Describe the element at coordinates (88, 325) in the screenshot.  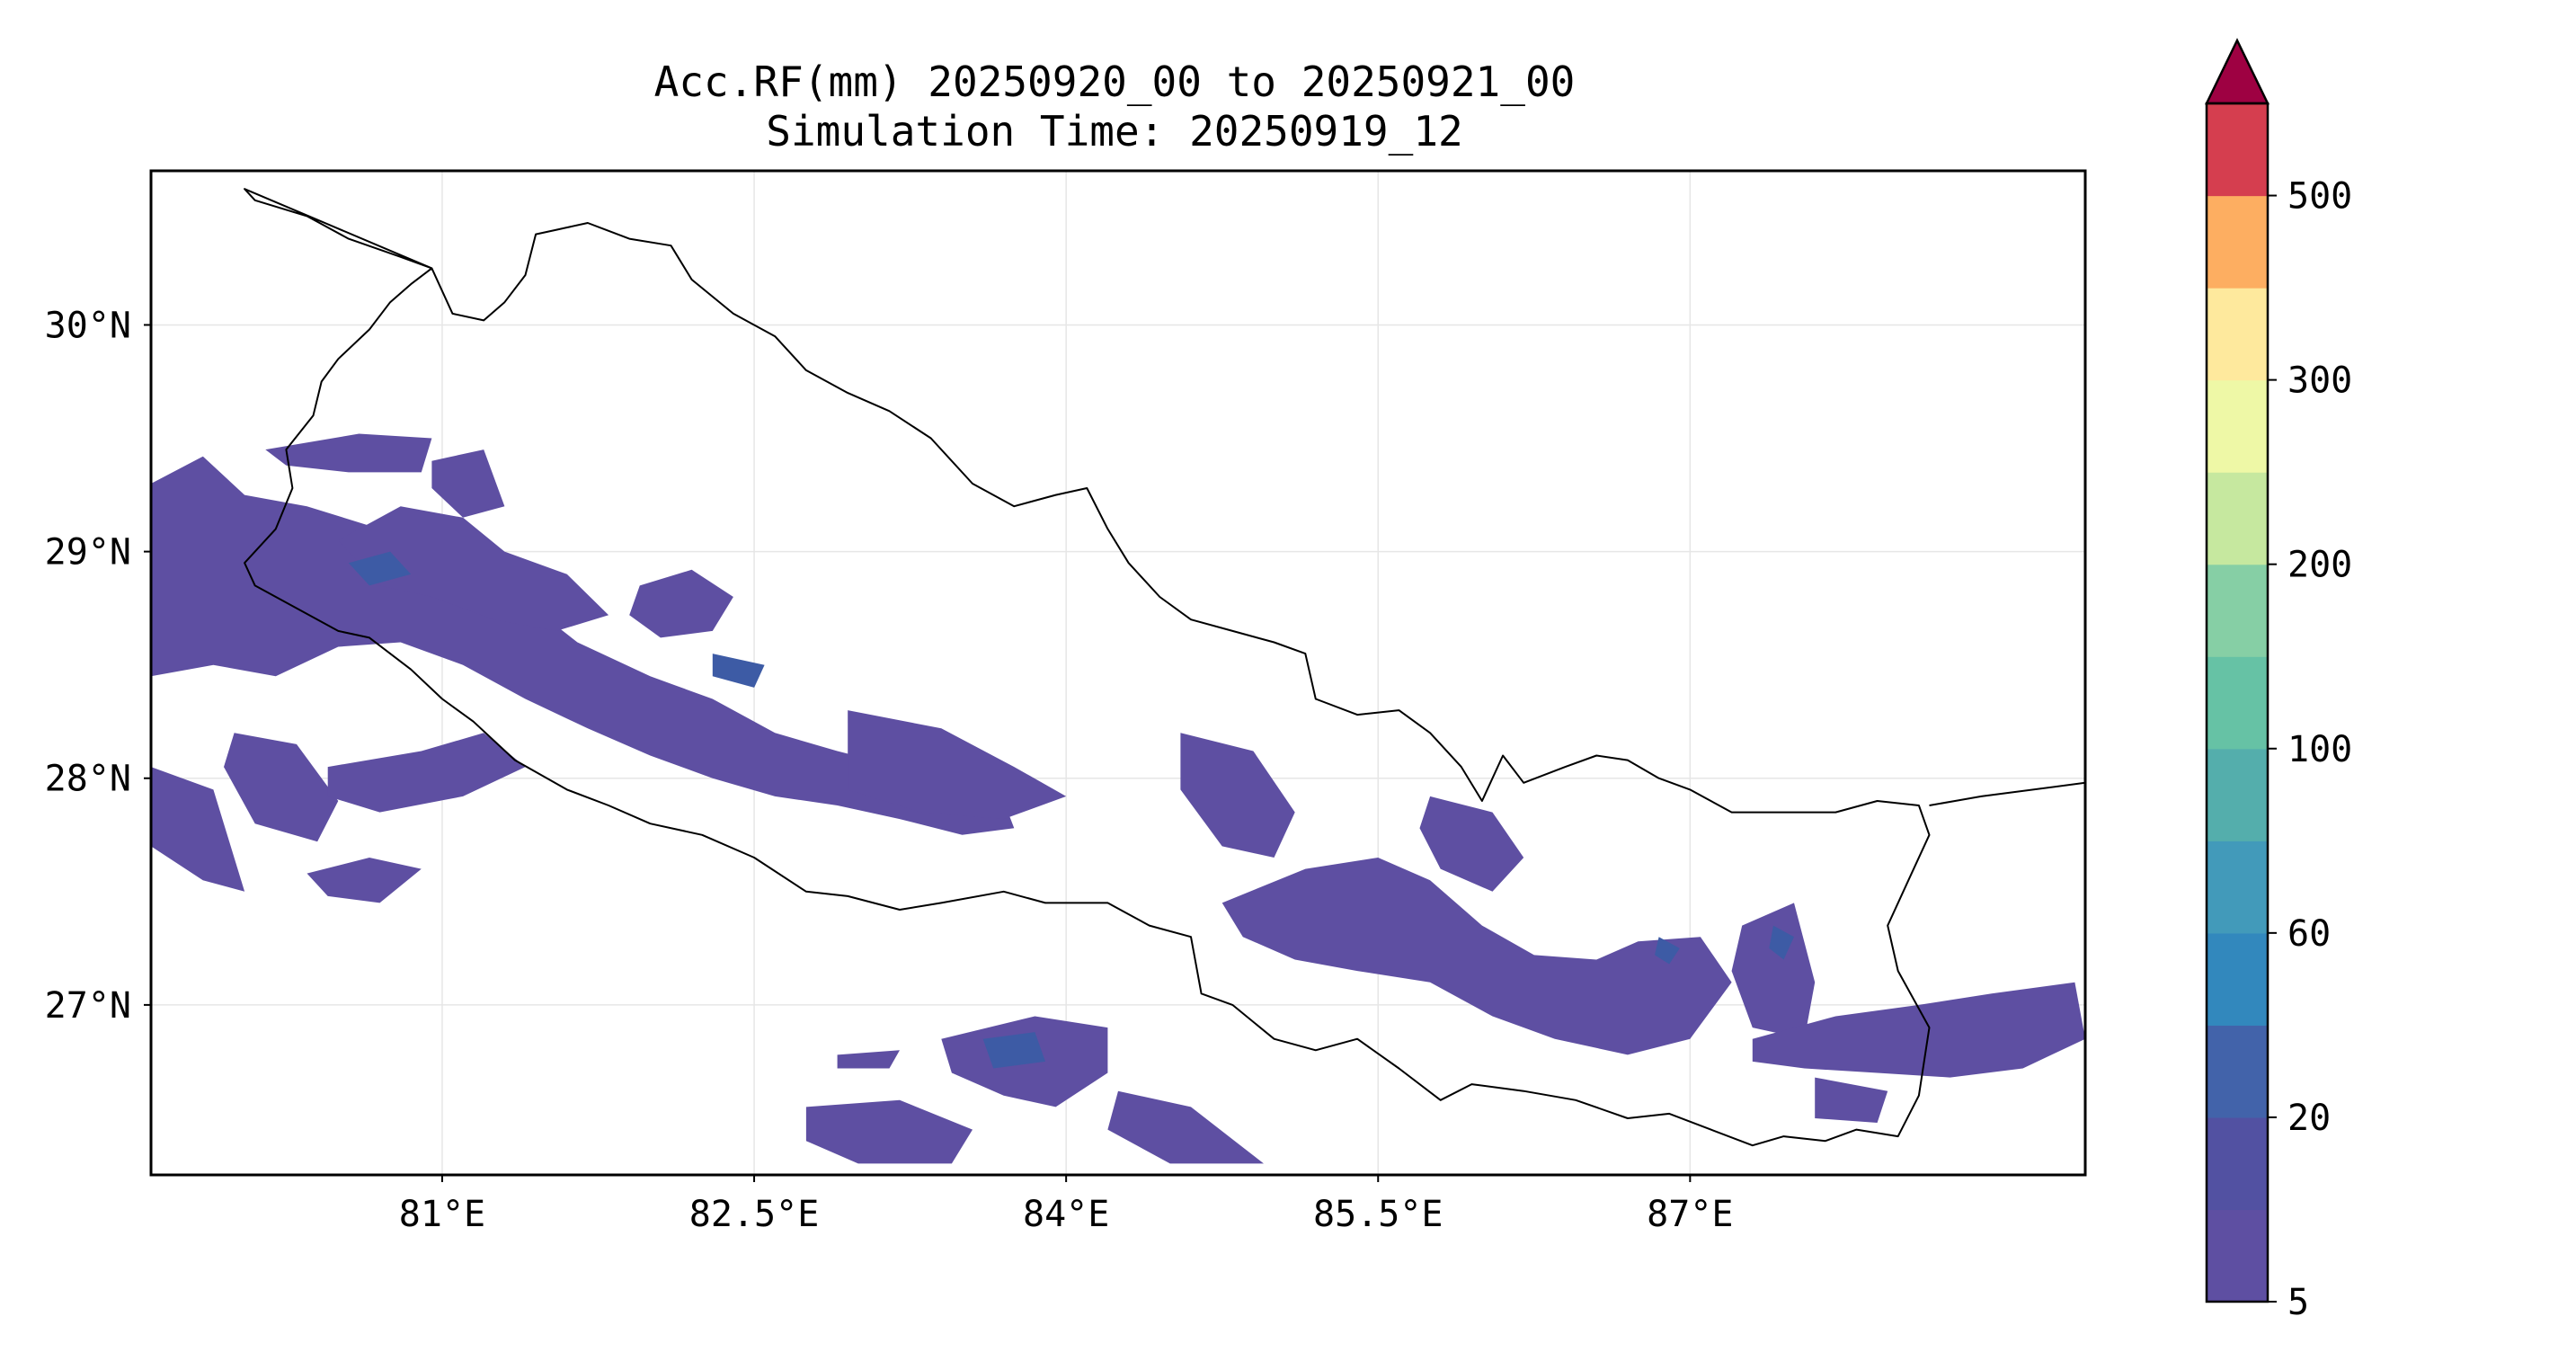
I see `y-tick-label: 30°N` at that location.